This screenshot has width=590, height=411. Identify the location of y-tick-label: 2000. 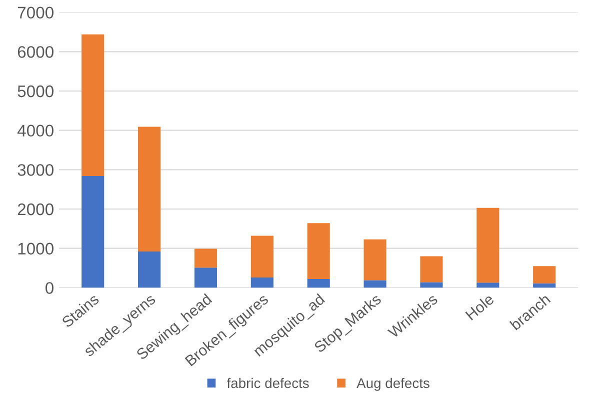
(36, 209).